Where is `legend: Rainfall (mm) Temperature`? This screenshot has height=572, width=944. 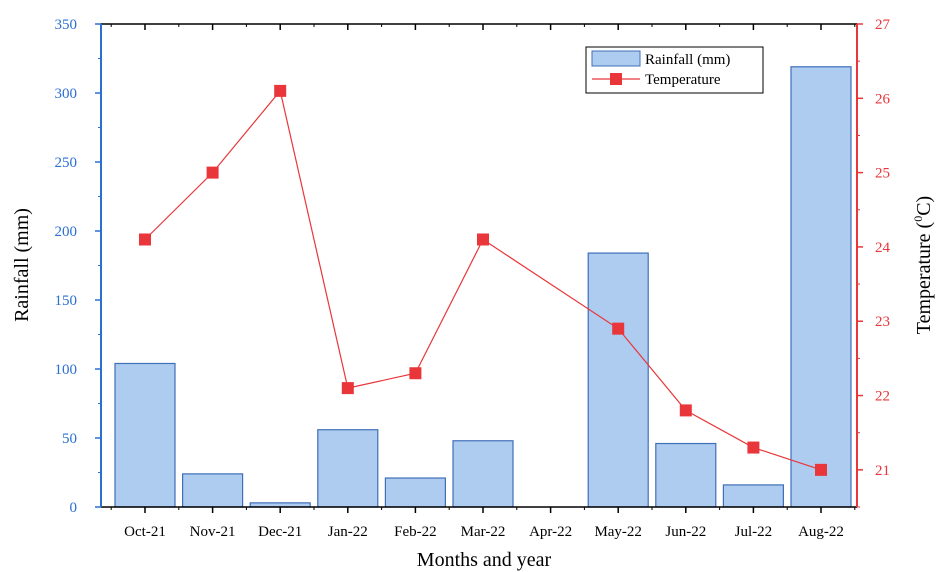
legend: Rainfall (mm) Temperature is located at coordinates (674, 70).